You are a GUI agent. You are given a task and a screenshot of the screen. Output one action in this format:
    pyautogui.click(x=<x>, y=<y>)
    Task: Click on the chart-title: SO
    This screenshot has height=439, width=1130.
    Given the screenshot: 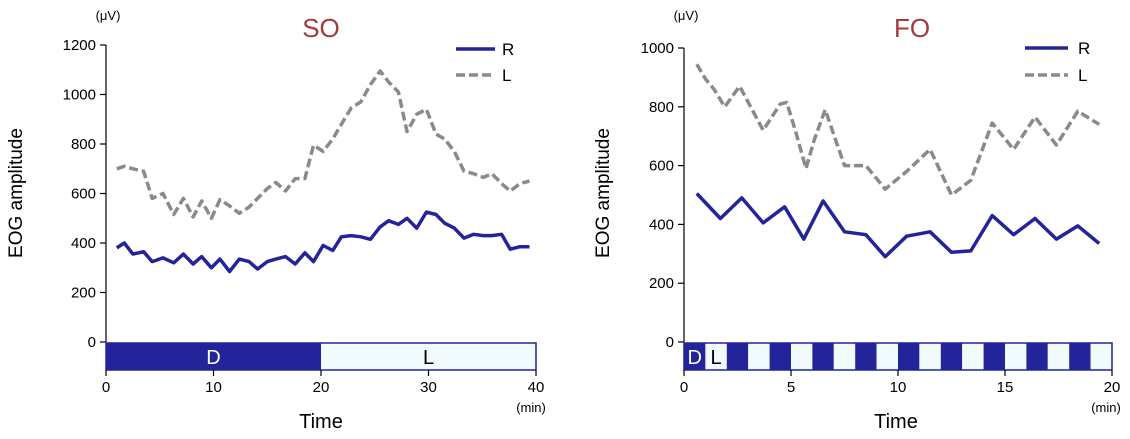 What is the action you would take?
    pyautogui.click(x=321, y=28)
    